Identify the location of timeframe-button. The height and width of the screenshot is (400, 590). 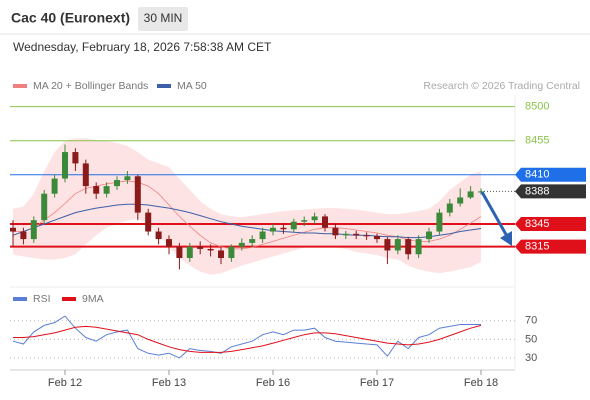
(163, 19).